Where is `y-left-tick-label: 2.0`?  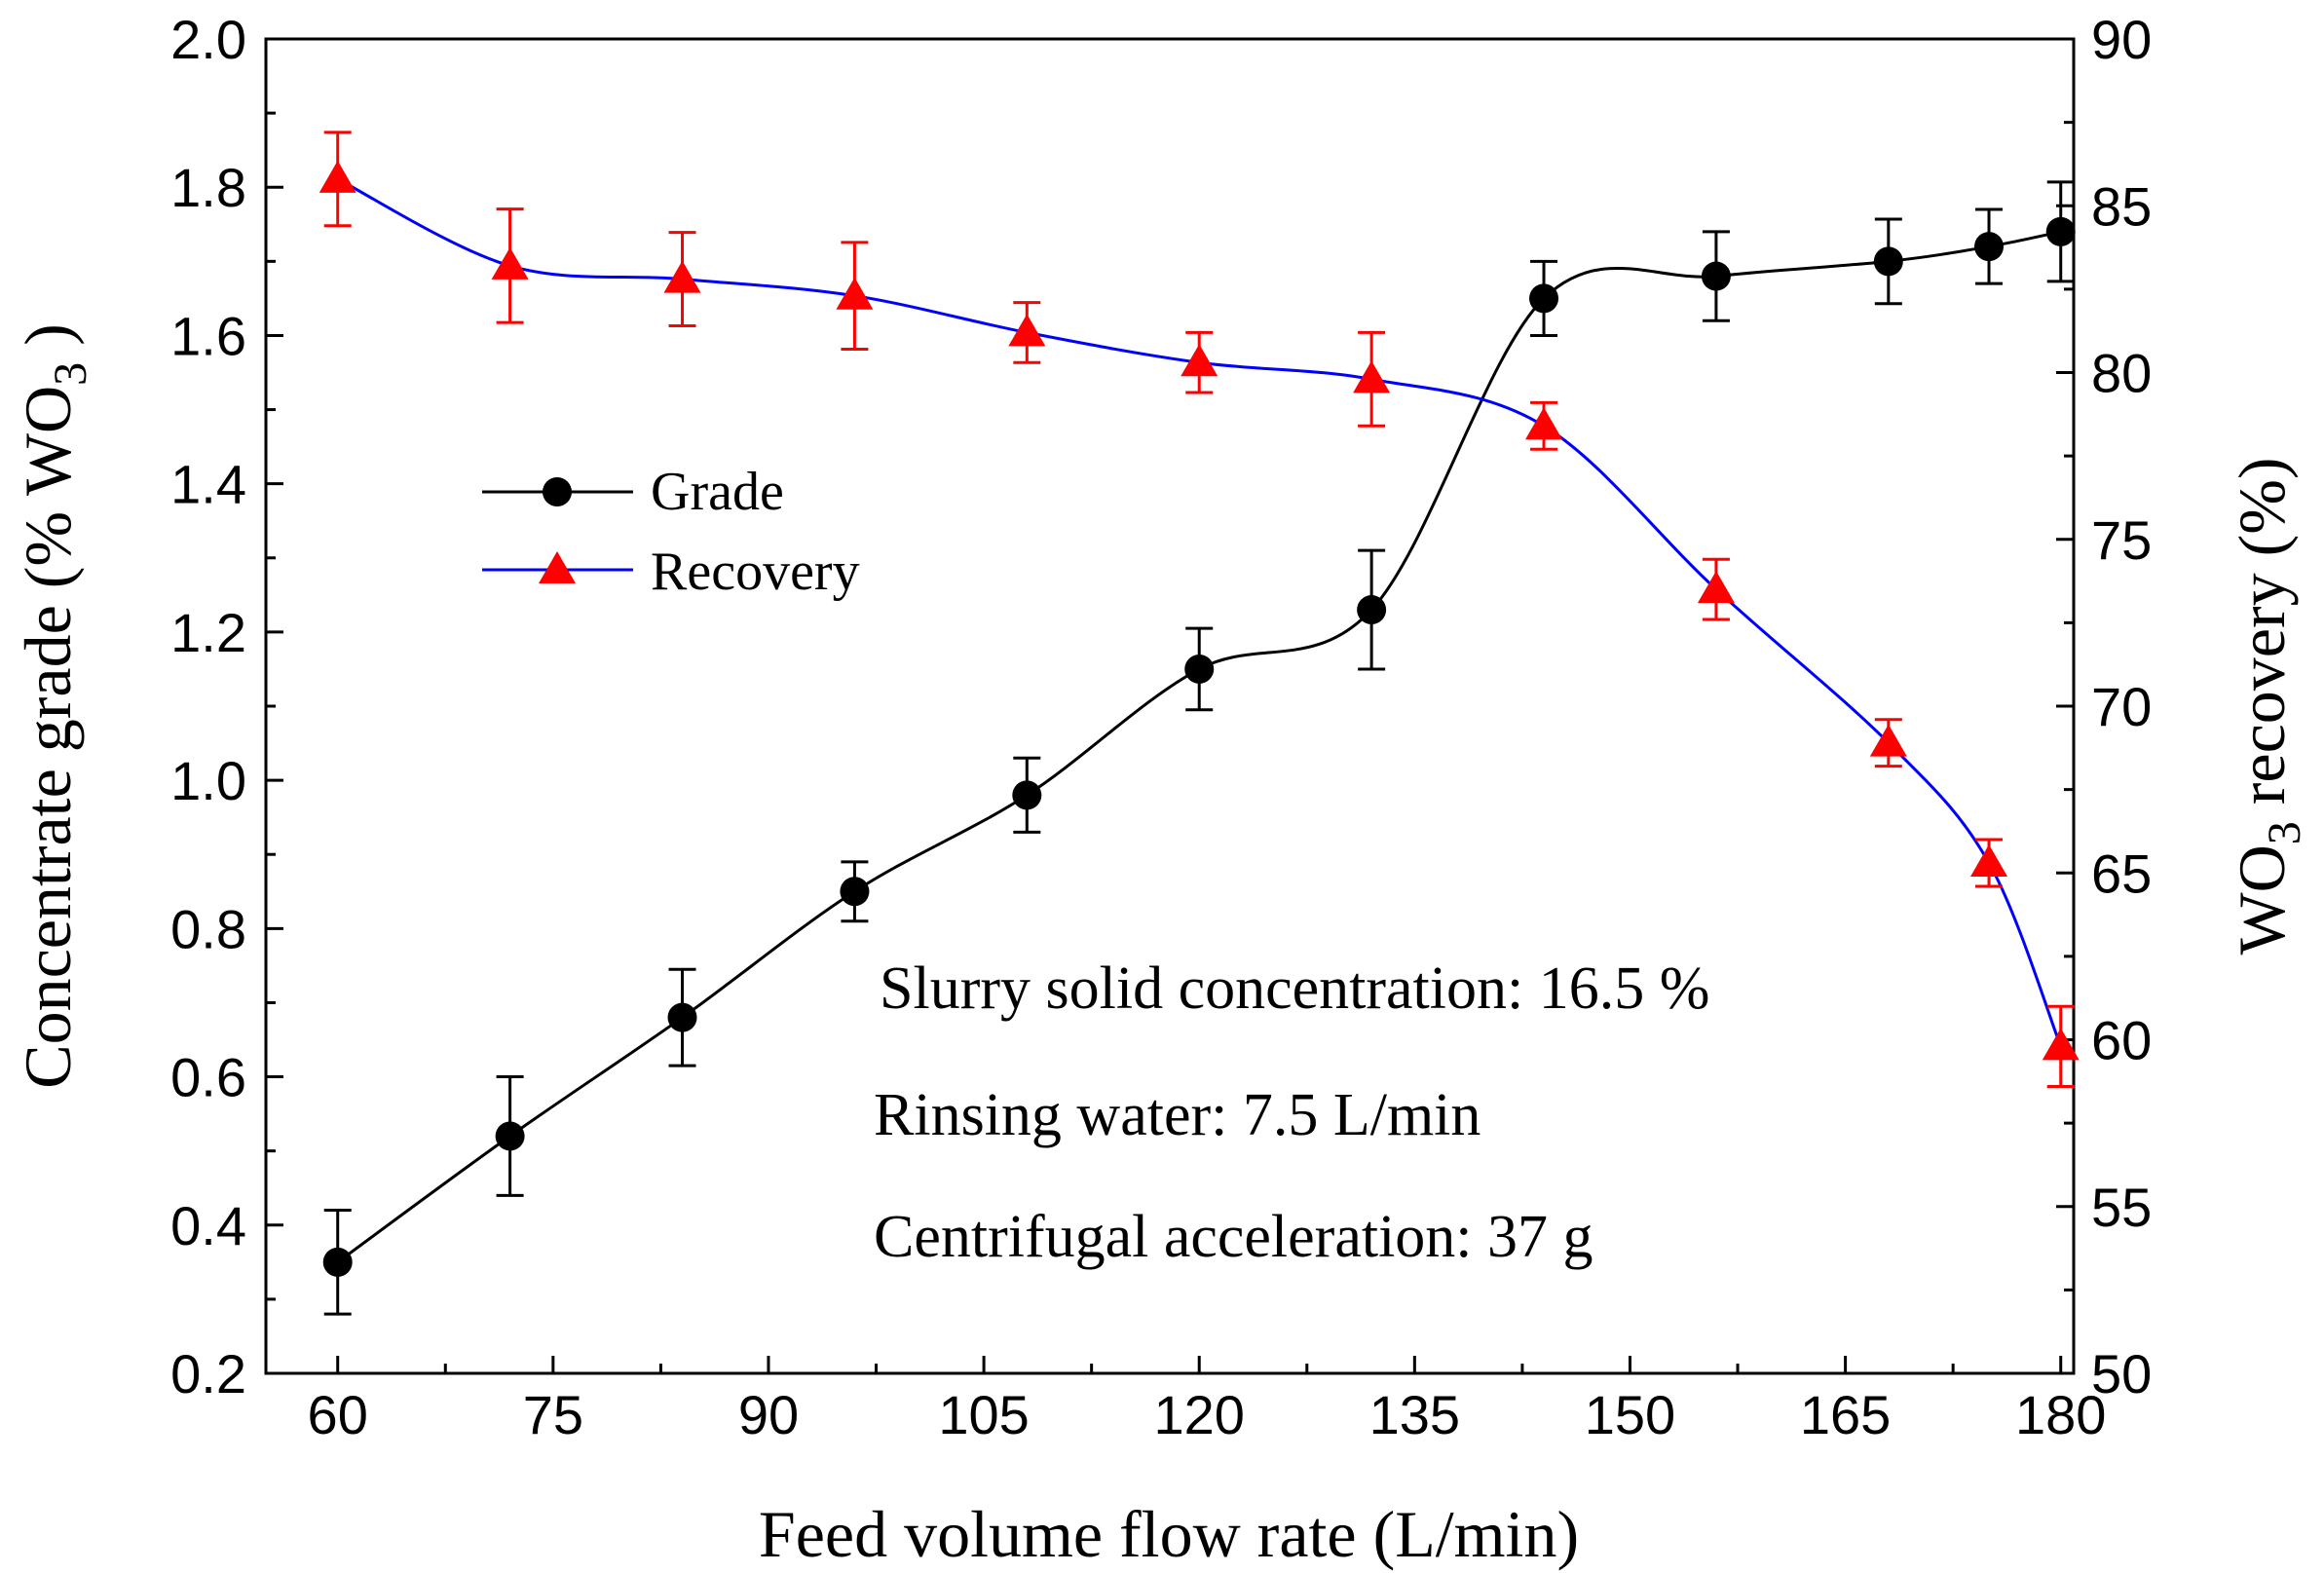
y-left-tick-label: 2.0 is located at coordinates (208, 39).